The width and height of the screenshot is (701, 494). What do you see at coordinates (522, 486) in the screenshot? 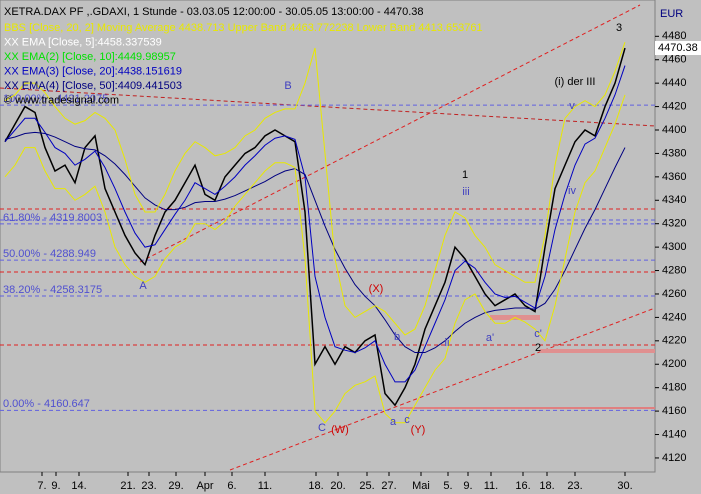
I see `x-tick-label: 16.` at bounding box center [522, 486].